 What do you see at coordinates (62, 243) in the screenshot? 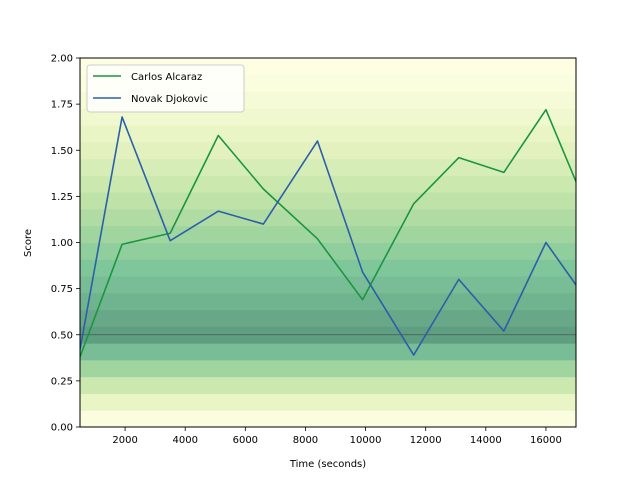
I see `y-tick-label: 1.00` at bounding box center [62, 243].